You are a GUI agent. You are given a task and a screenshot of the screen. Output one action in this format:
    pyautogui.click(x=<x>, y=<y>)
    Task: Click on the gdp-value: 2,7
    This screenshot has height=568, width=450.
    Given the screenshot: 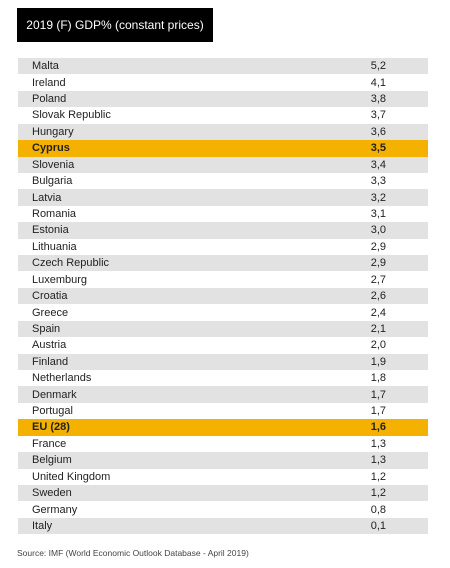 What is the action you would take?
    pyautogui.click(x=378, y=279)
    